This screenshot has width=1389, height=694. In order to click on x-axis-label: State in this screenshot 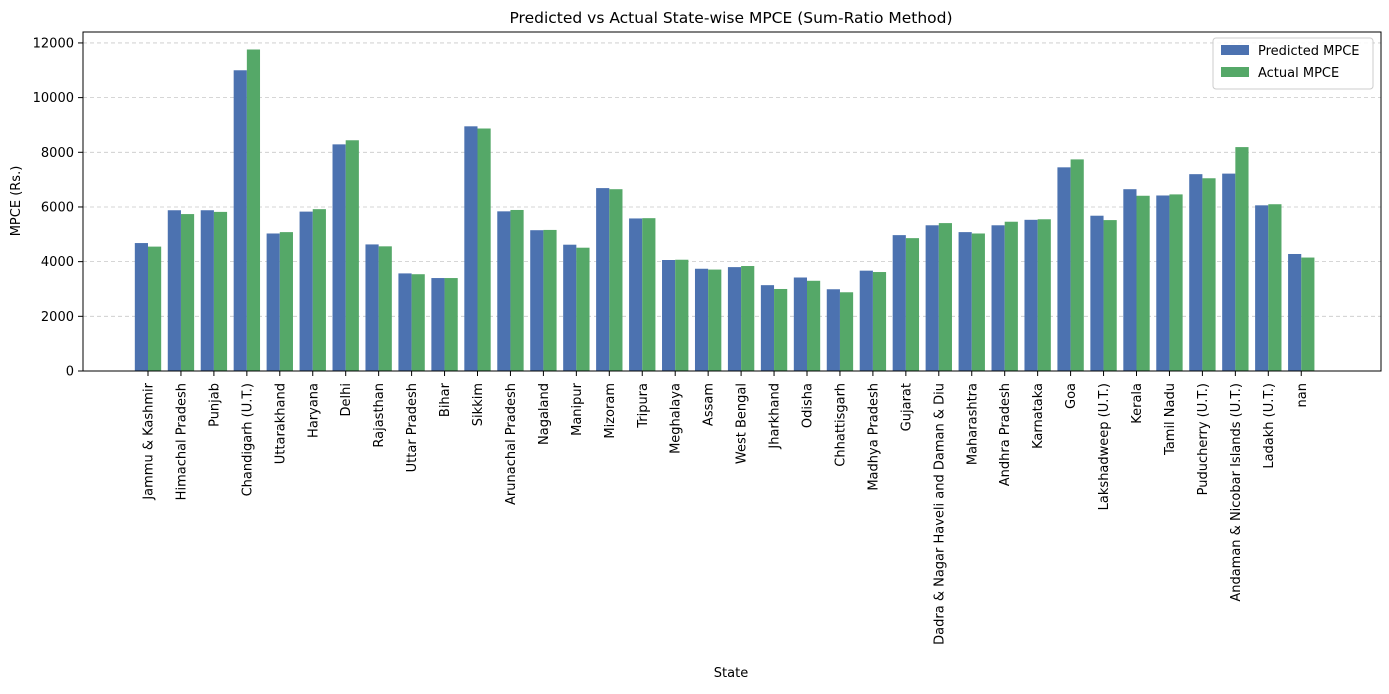, I will do `click(731, 673)`.